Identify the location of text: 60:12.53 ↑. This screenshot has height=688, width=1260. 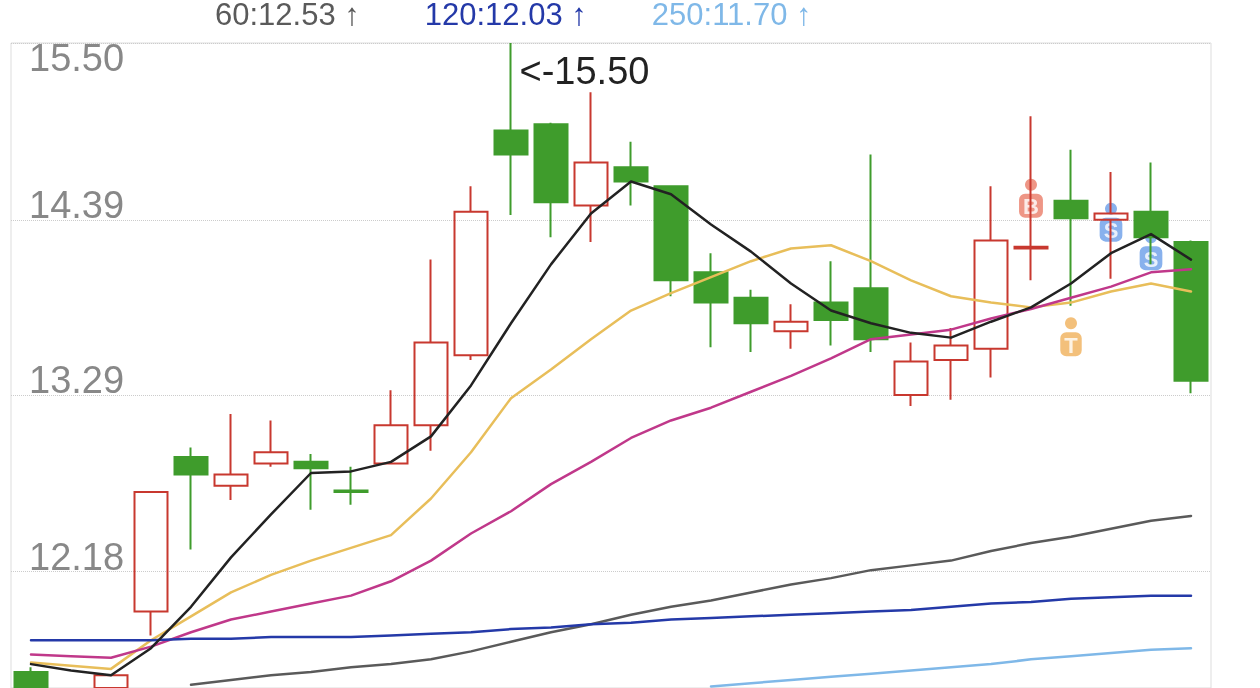
(287, 16).